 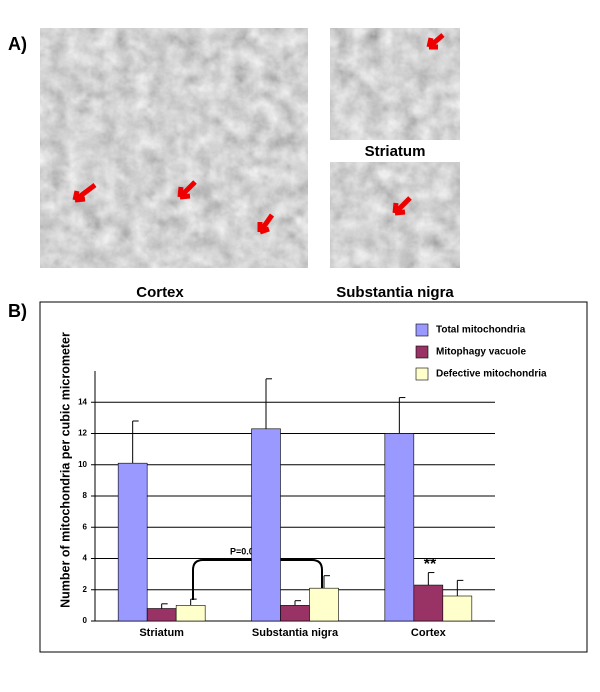 I want to click on caption: Striatum, so click(x=395, y=151).